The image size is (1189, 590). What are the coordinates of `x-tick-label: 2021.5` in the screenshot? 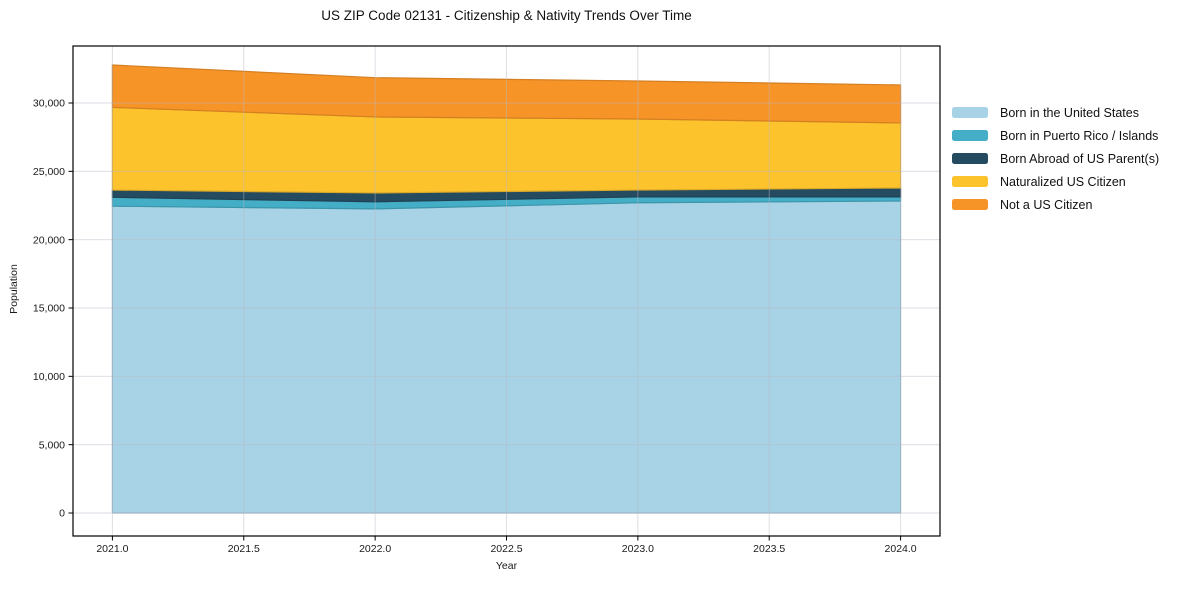 It's located at (244, 549).